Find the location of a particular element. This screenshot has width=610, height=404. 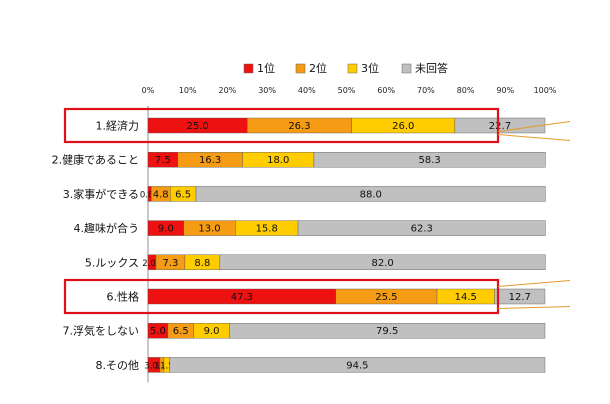

data-label: 94.5 is located at coordinates (357, 365).